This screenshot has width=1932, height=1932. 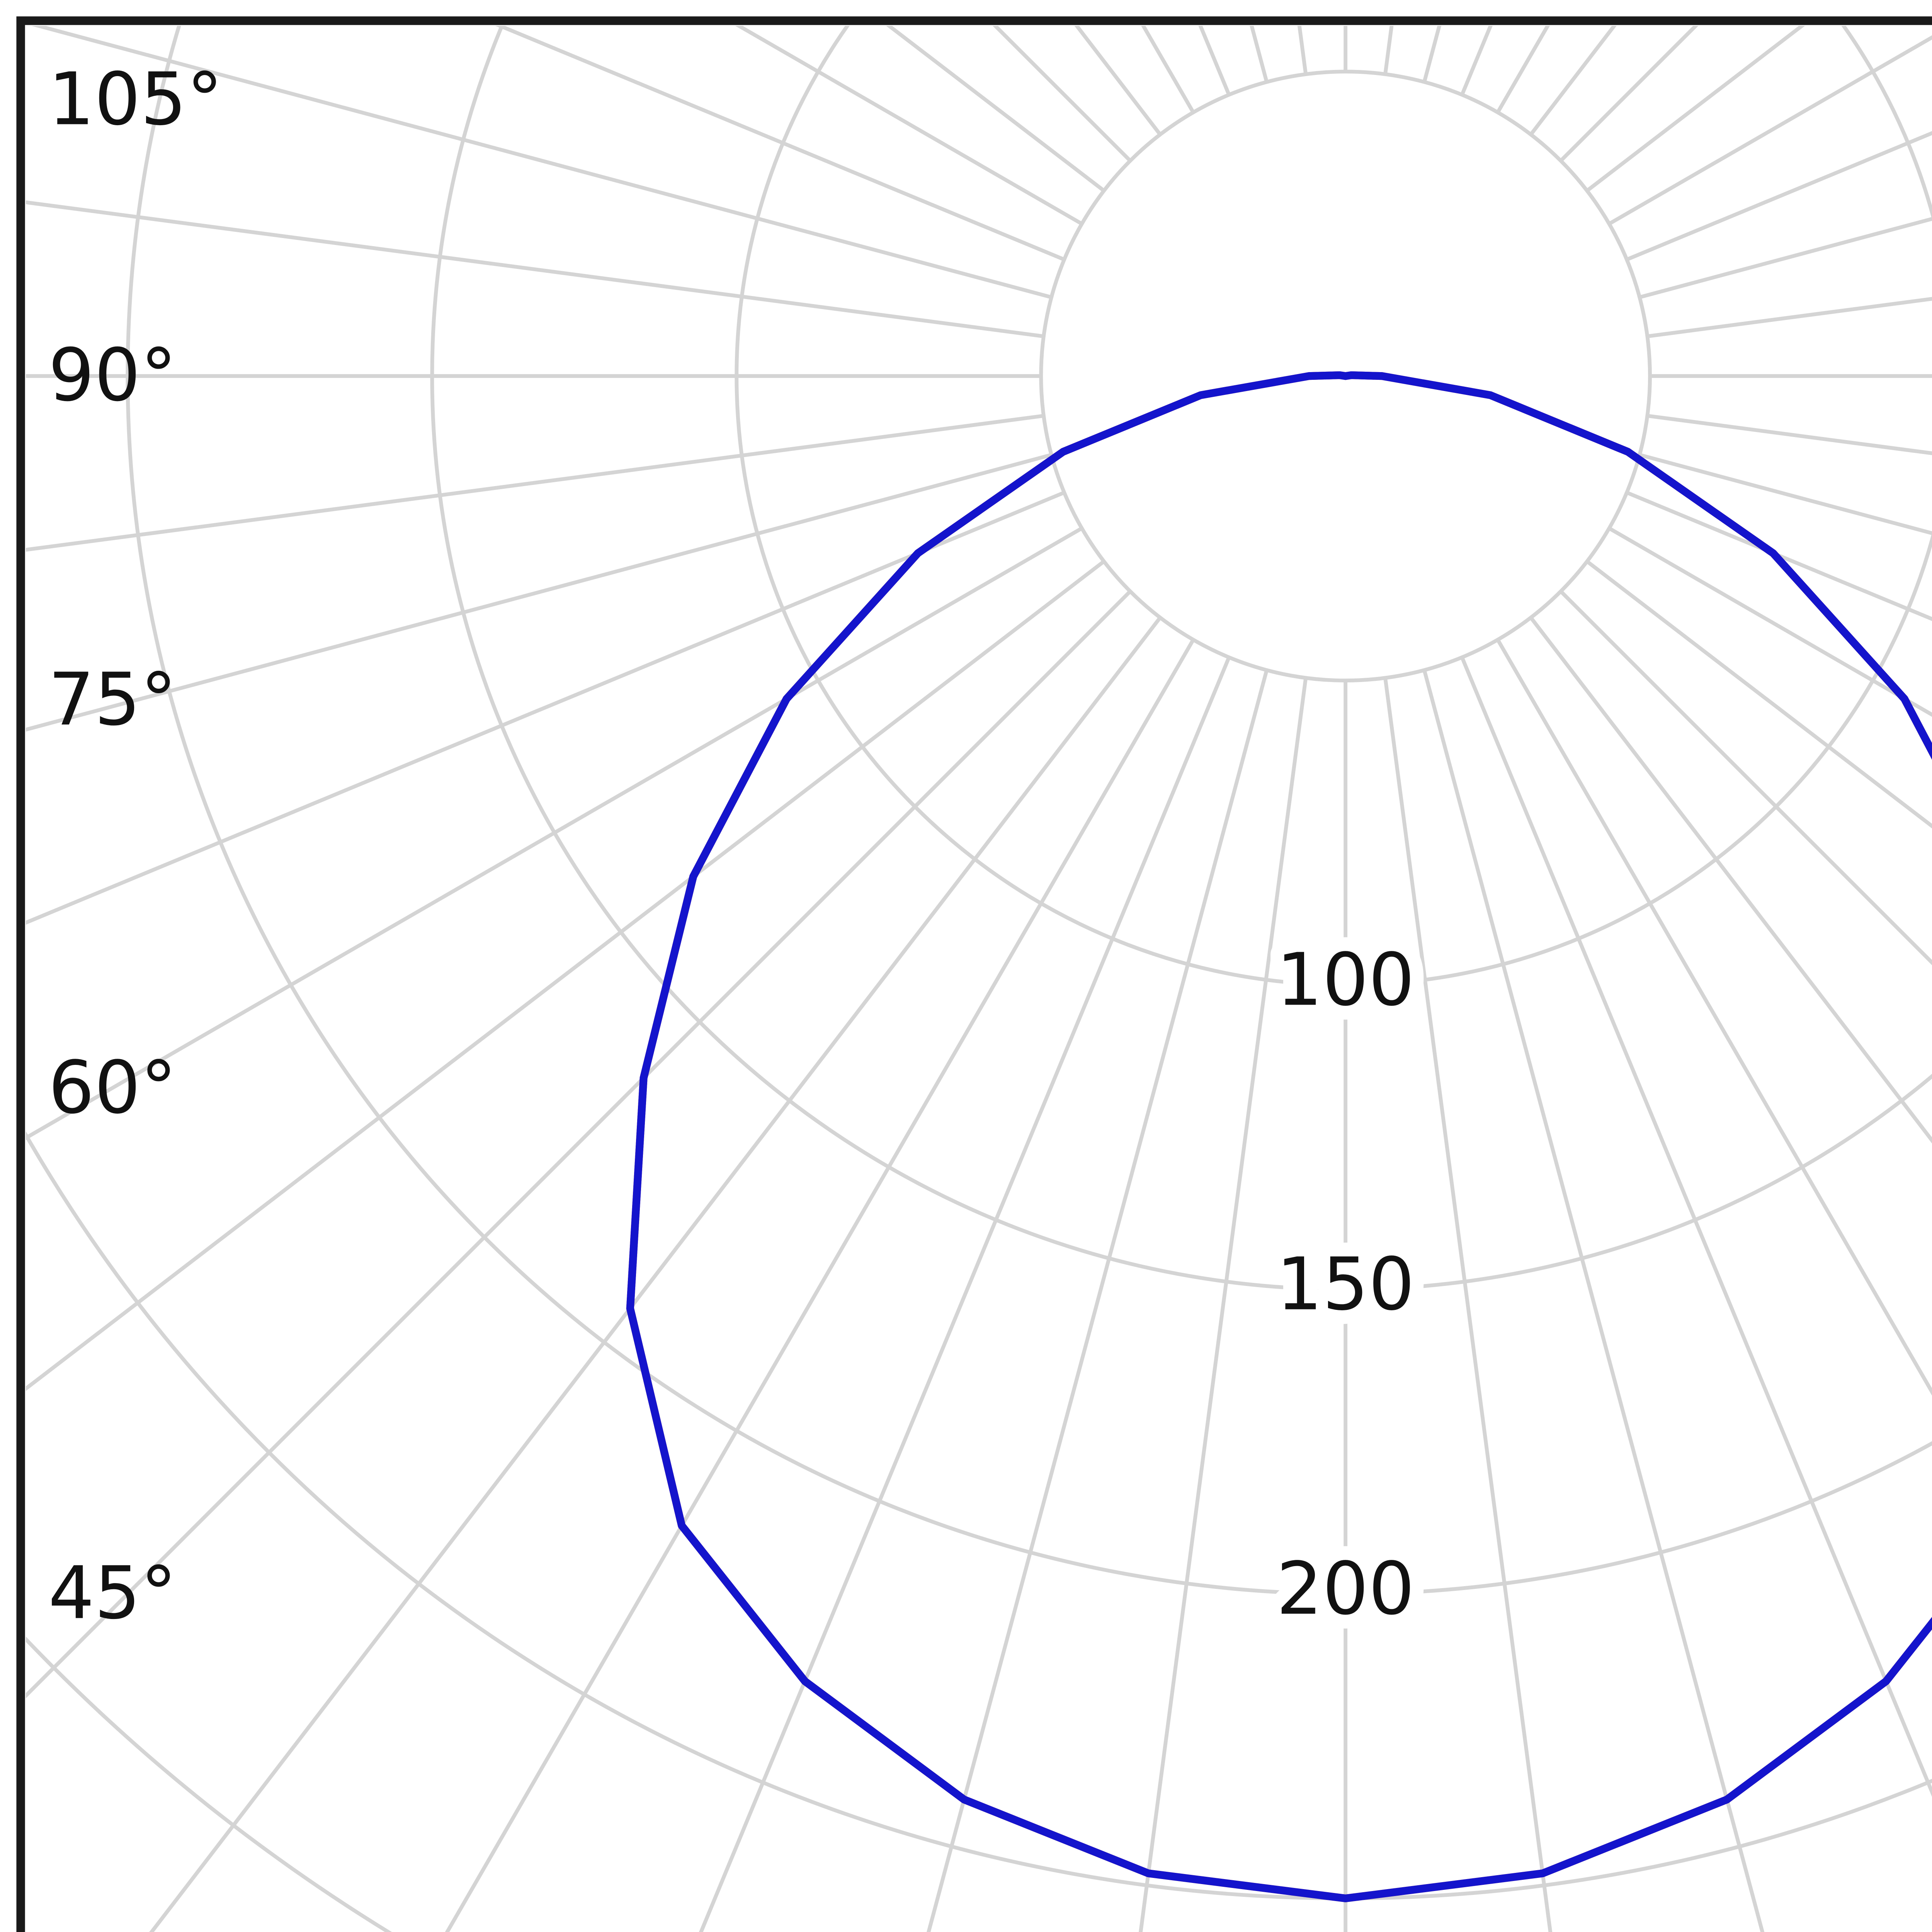 I want to click on angle-label: 90°, so click(x=112, y=376).